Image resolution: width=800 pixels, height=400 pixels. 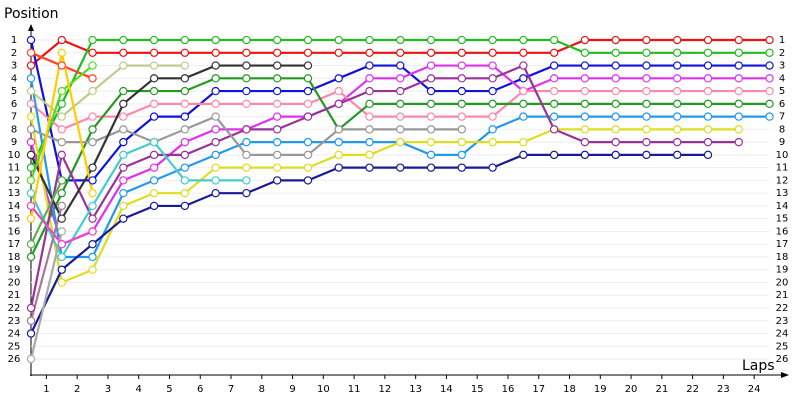 I want to click on y-tick-label-right: 20, so click(x=782, y=282).